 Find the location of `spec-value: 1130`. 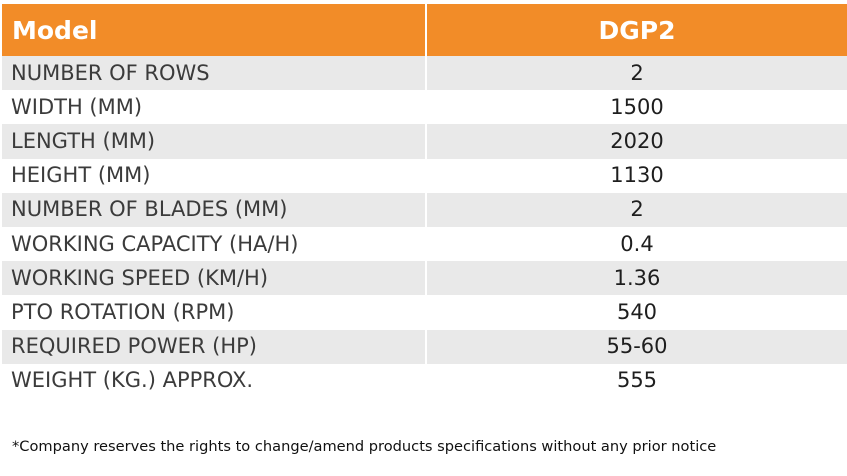

spec-value: 1130 is located at coordinates (636, 175).